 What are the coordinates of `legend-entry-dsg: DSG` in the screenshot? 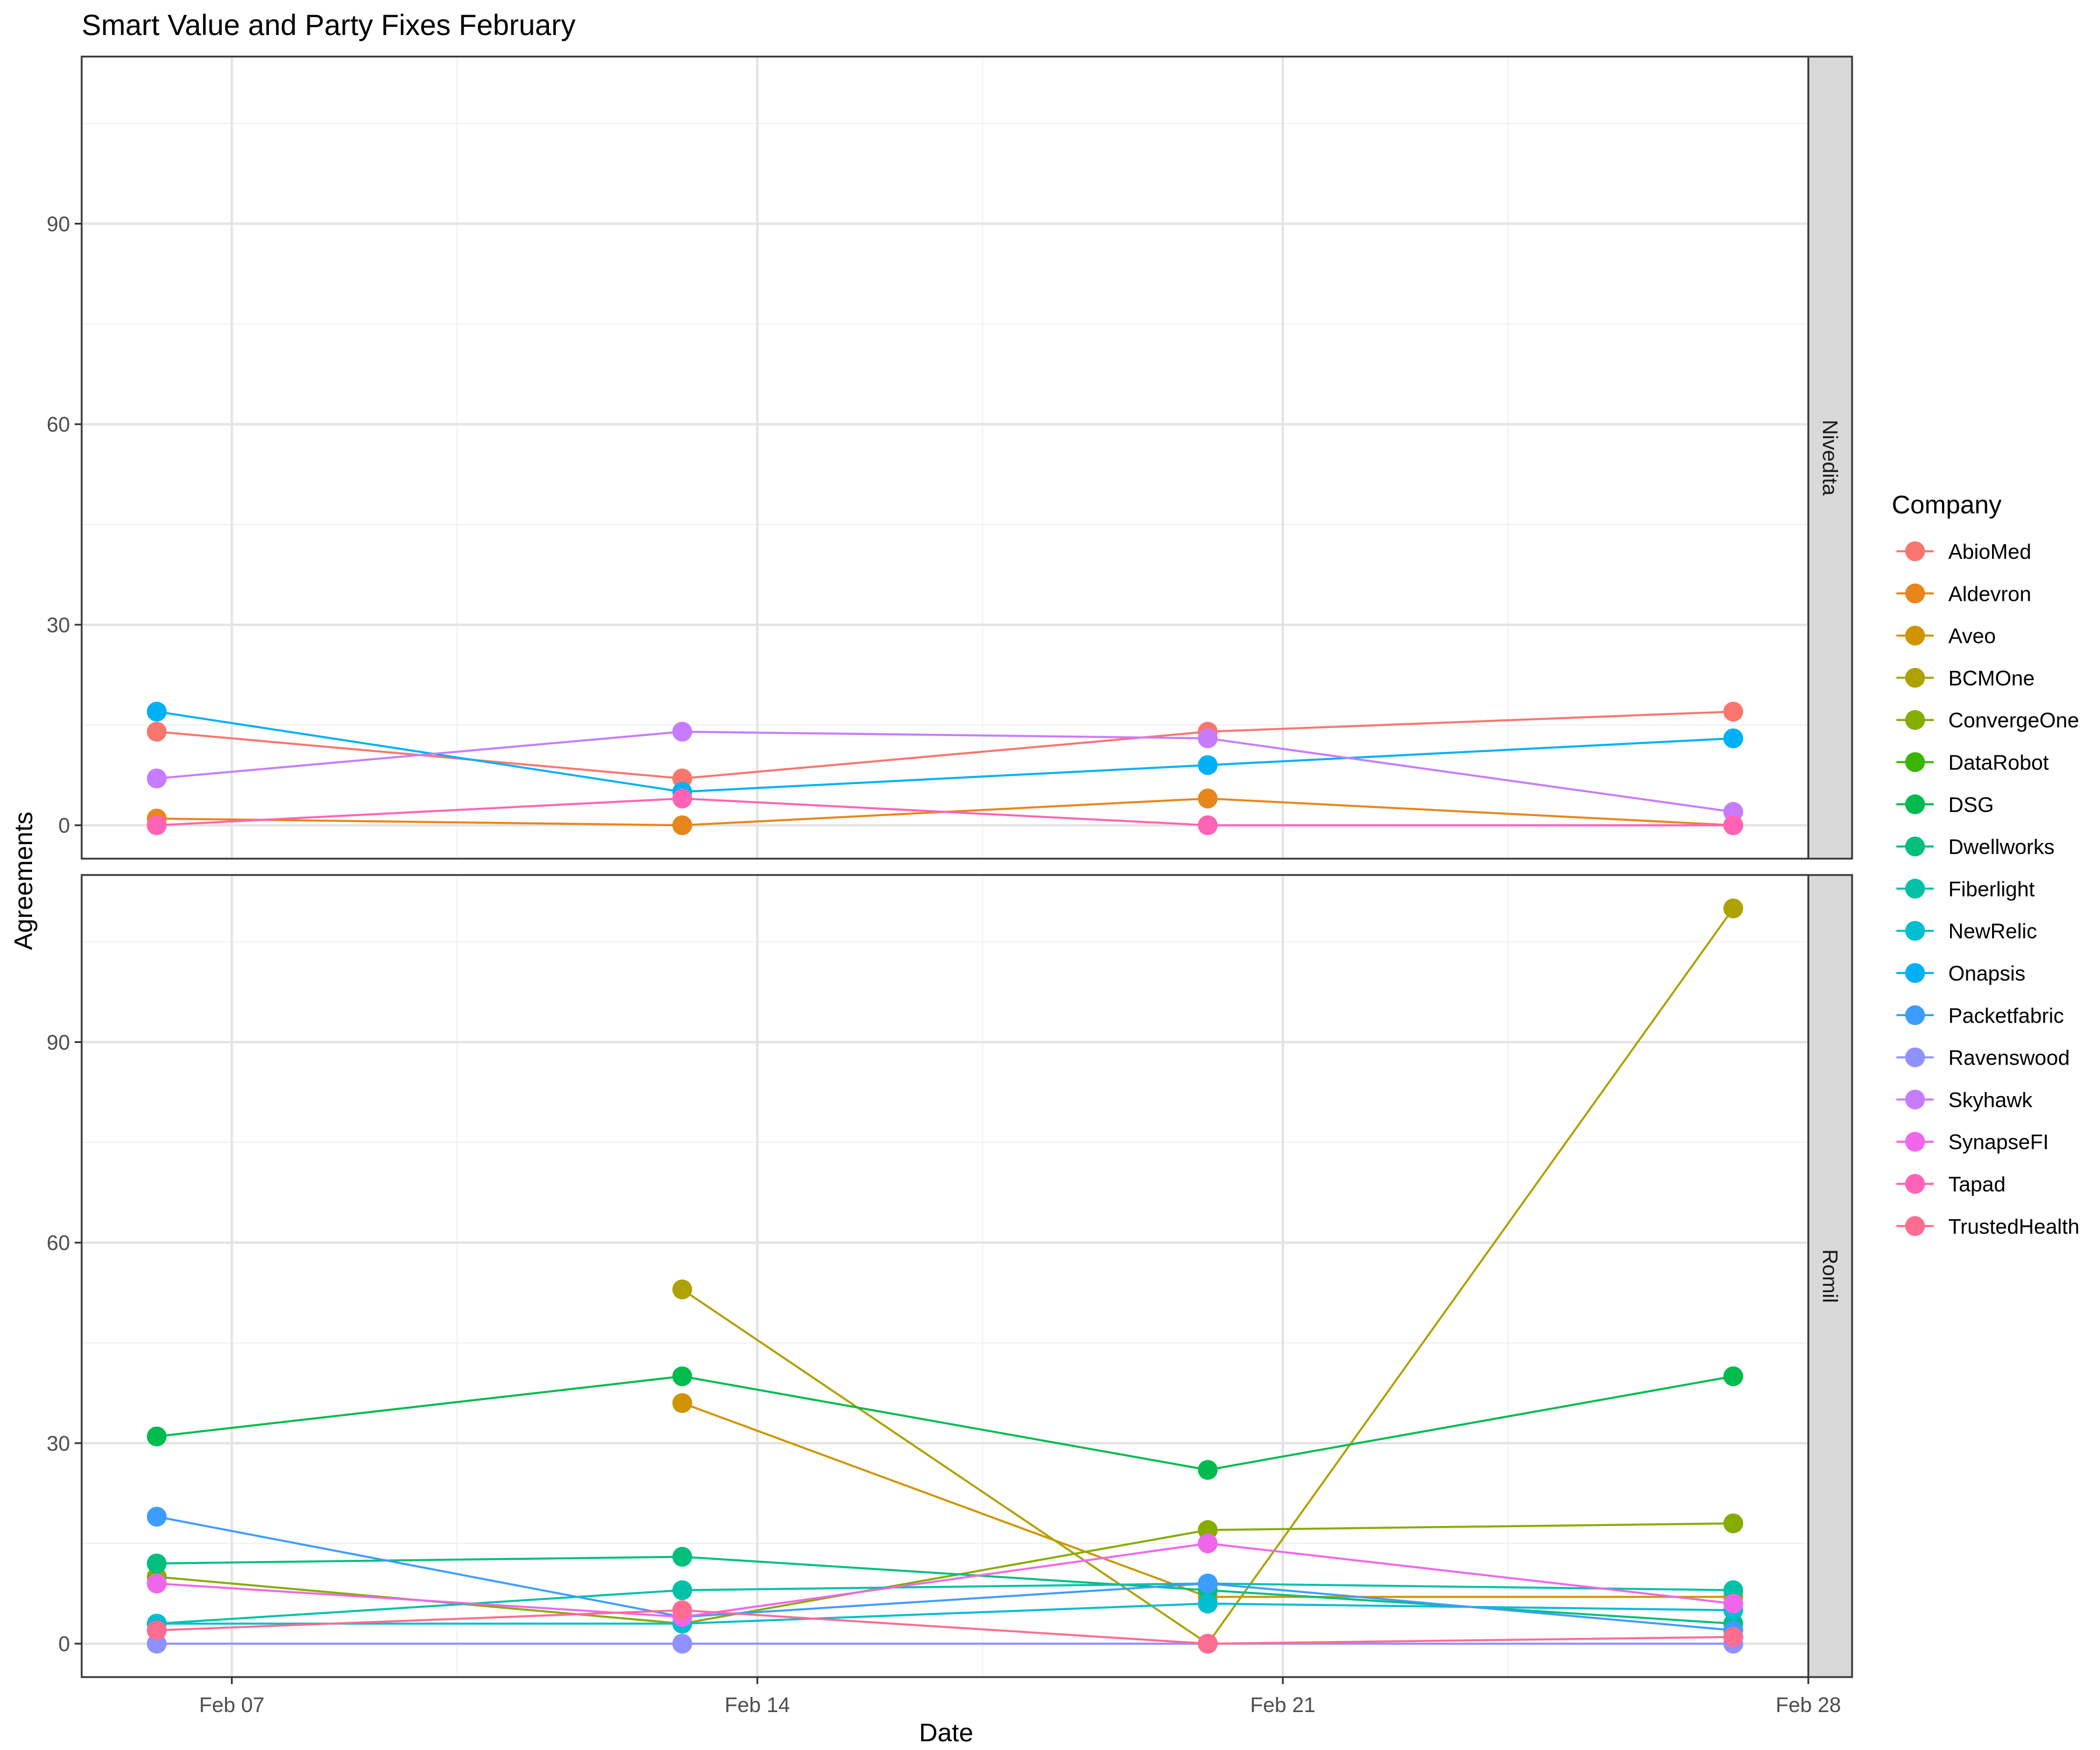 It's located at (1945, 805).